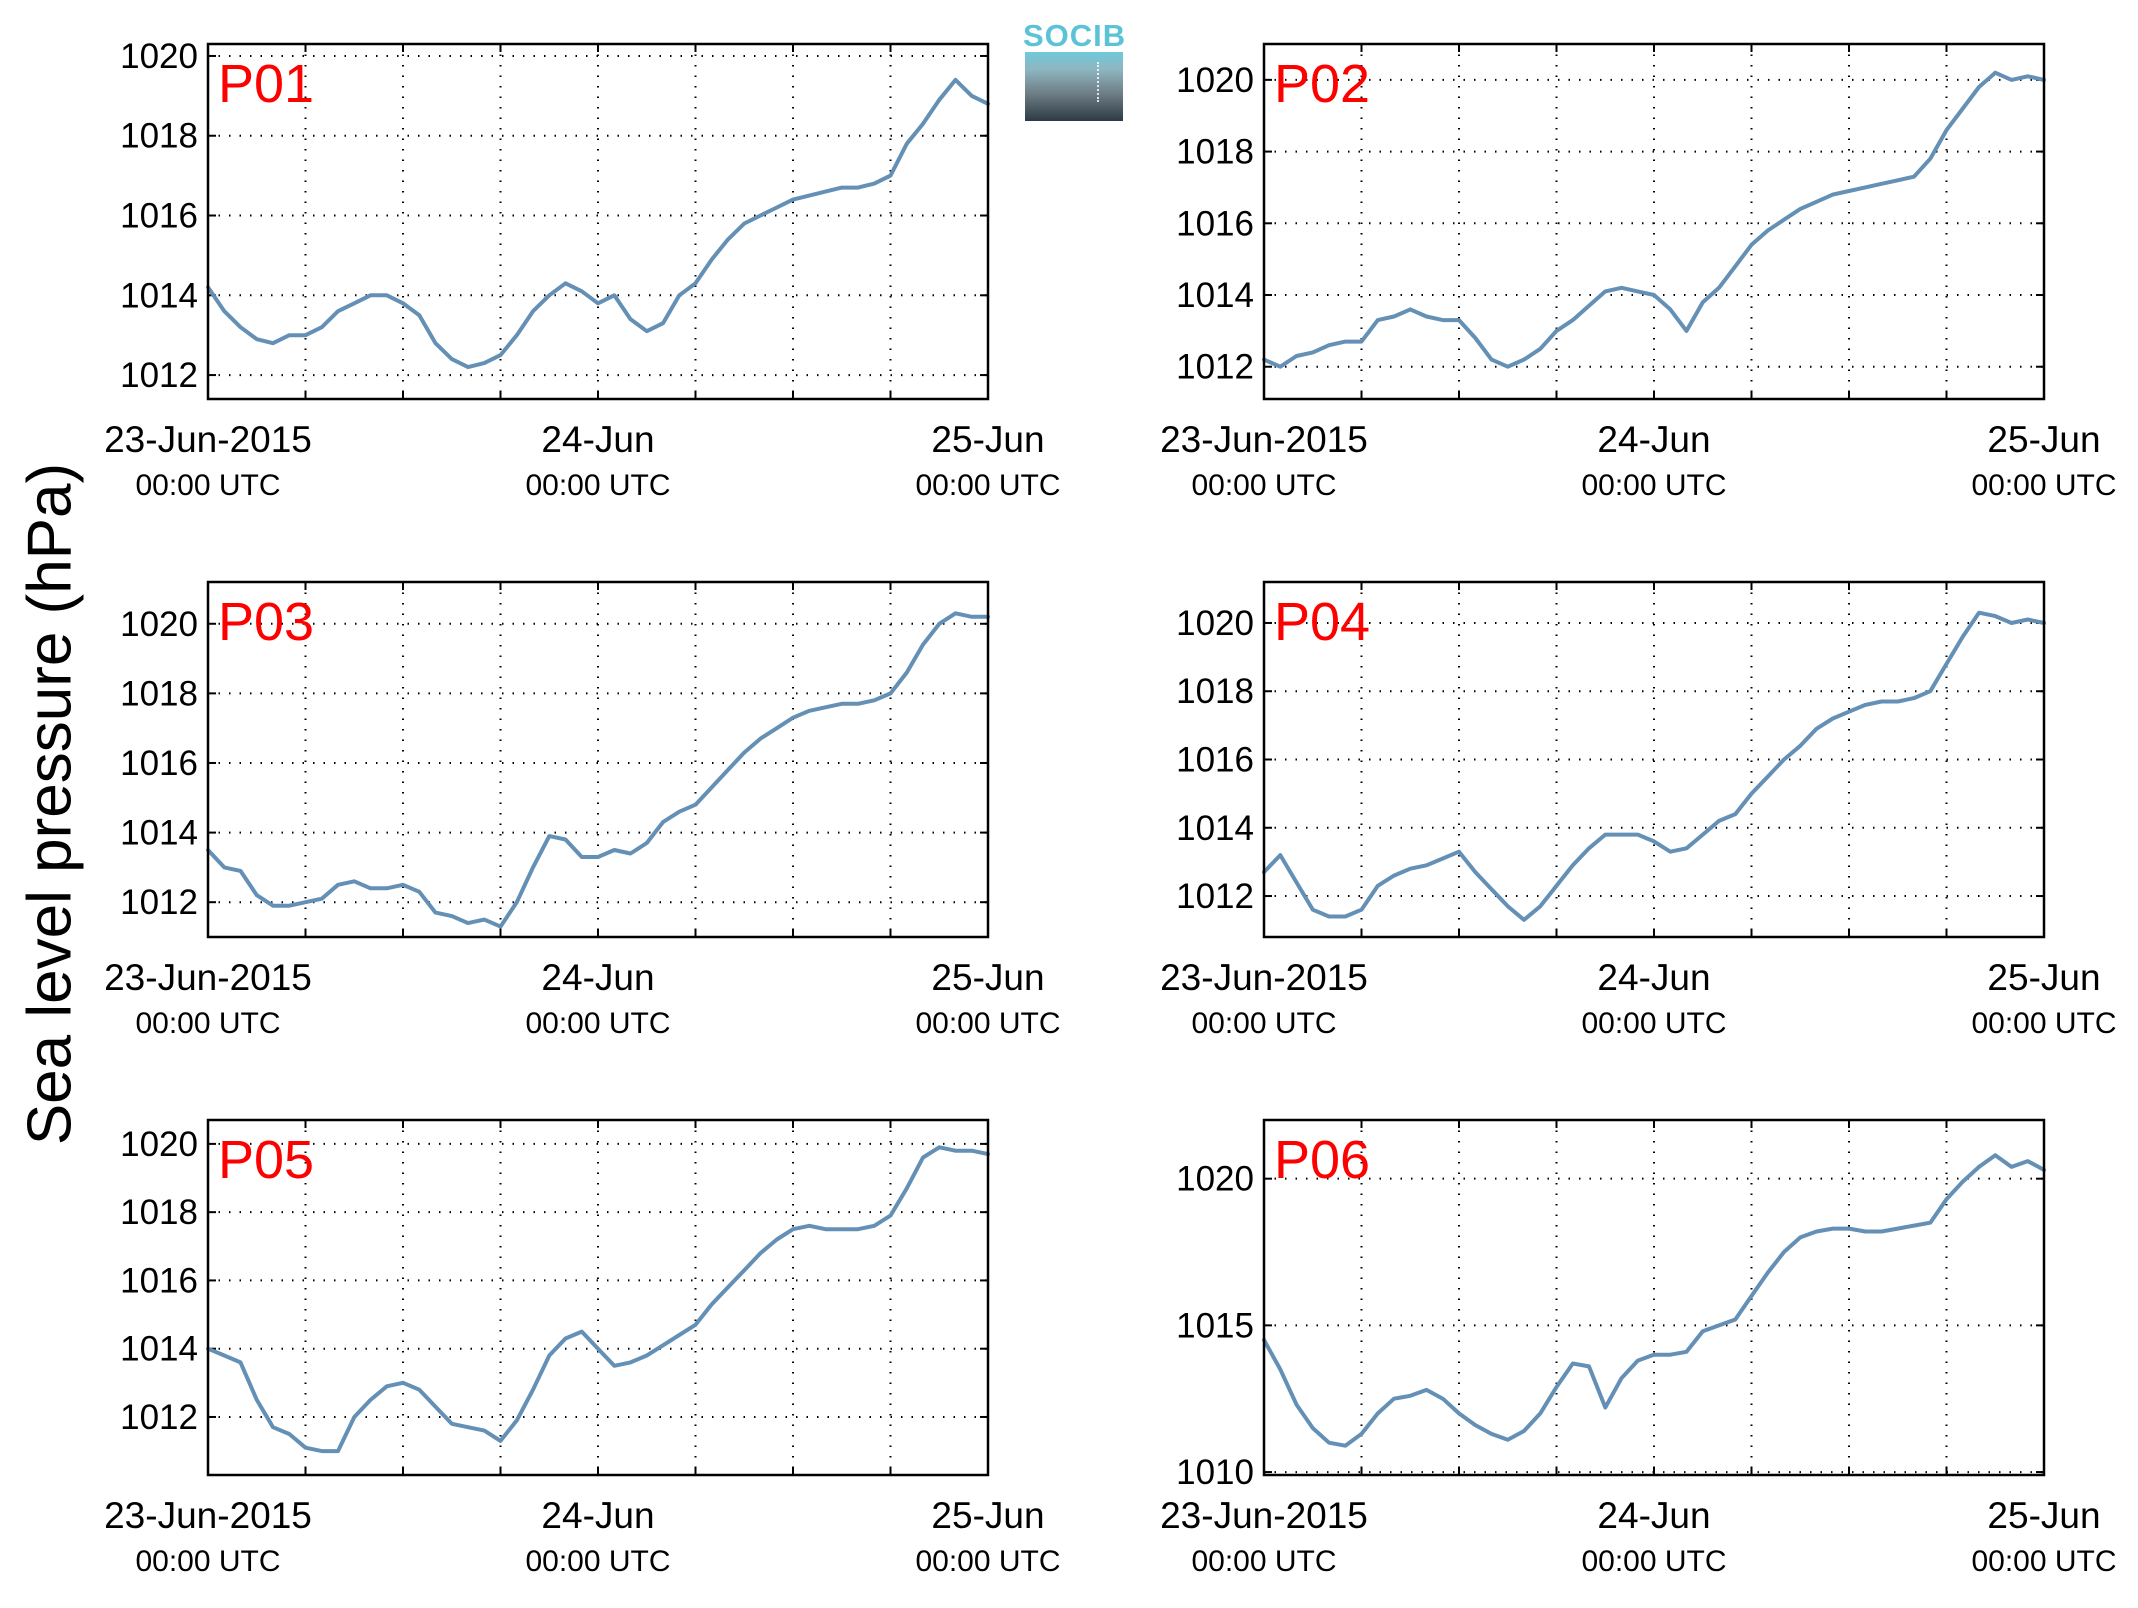  I want to click on socib-logo: SOCIB, so click(1074, 69).